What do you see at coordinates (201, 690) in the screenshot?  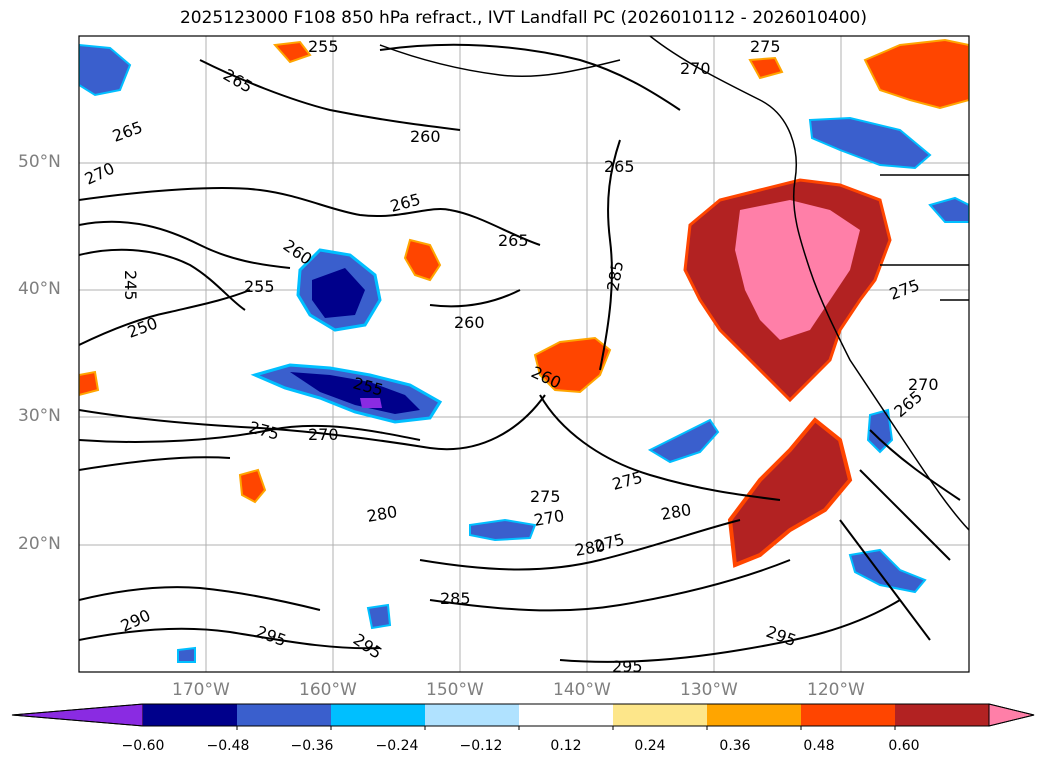 I see `lon-label: 170°W` at bounding box center [201, 690].